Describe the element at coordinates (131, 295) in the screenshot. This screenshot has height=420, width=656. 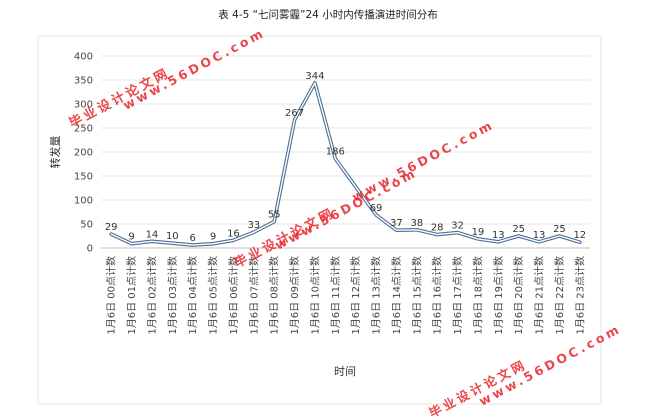
I see `x-tick-label: 1月6日 01点计数` at that location.